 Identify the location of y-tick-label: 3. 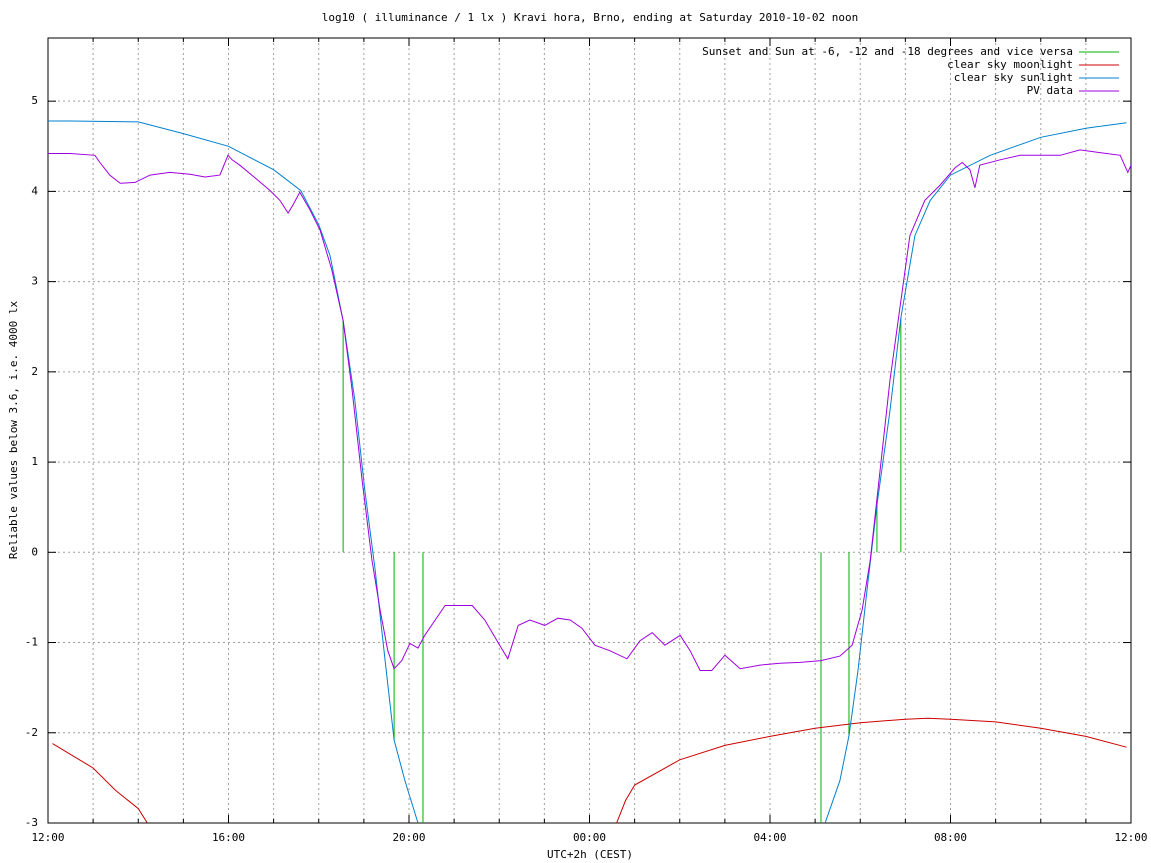
(34, 281).